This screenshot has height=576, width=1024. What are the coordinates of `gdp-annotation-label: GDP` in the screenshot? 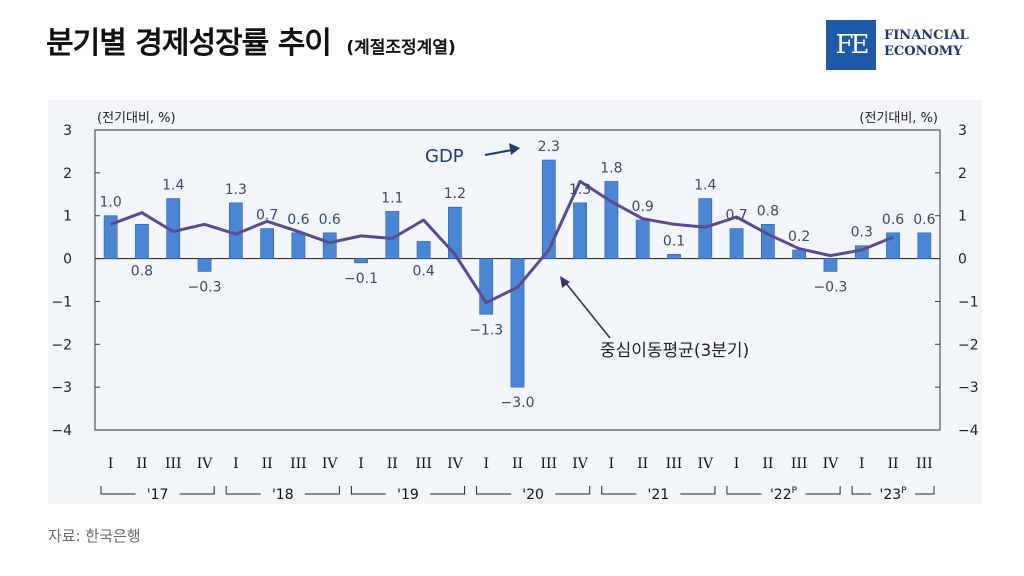 It's located at (444, 156).